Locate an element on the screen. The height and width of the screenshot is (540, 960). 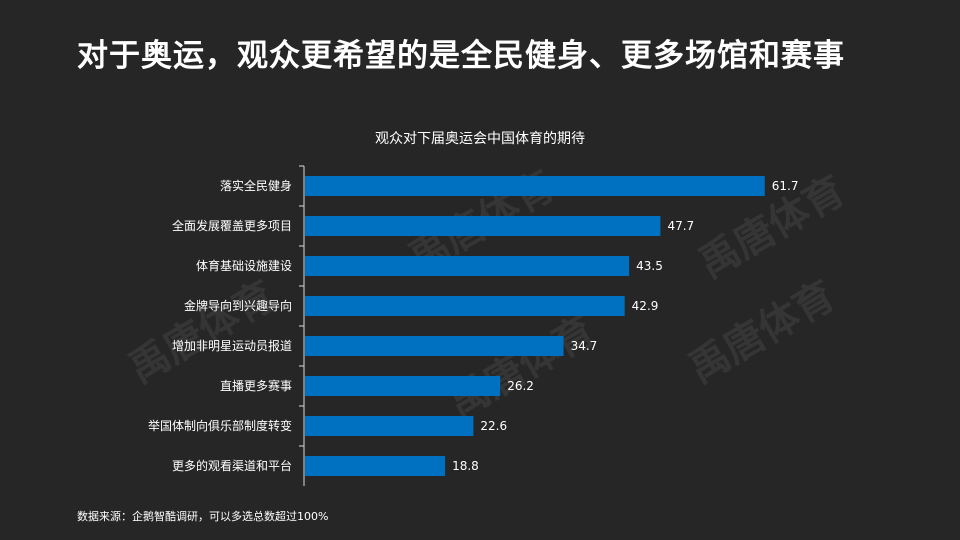
chart-title: 观众对下届奥运会中国体育的期待 is located at coordinates (480, 139).